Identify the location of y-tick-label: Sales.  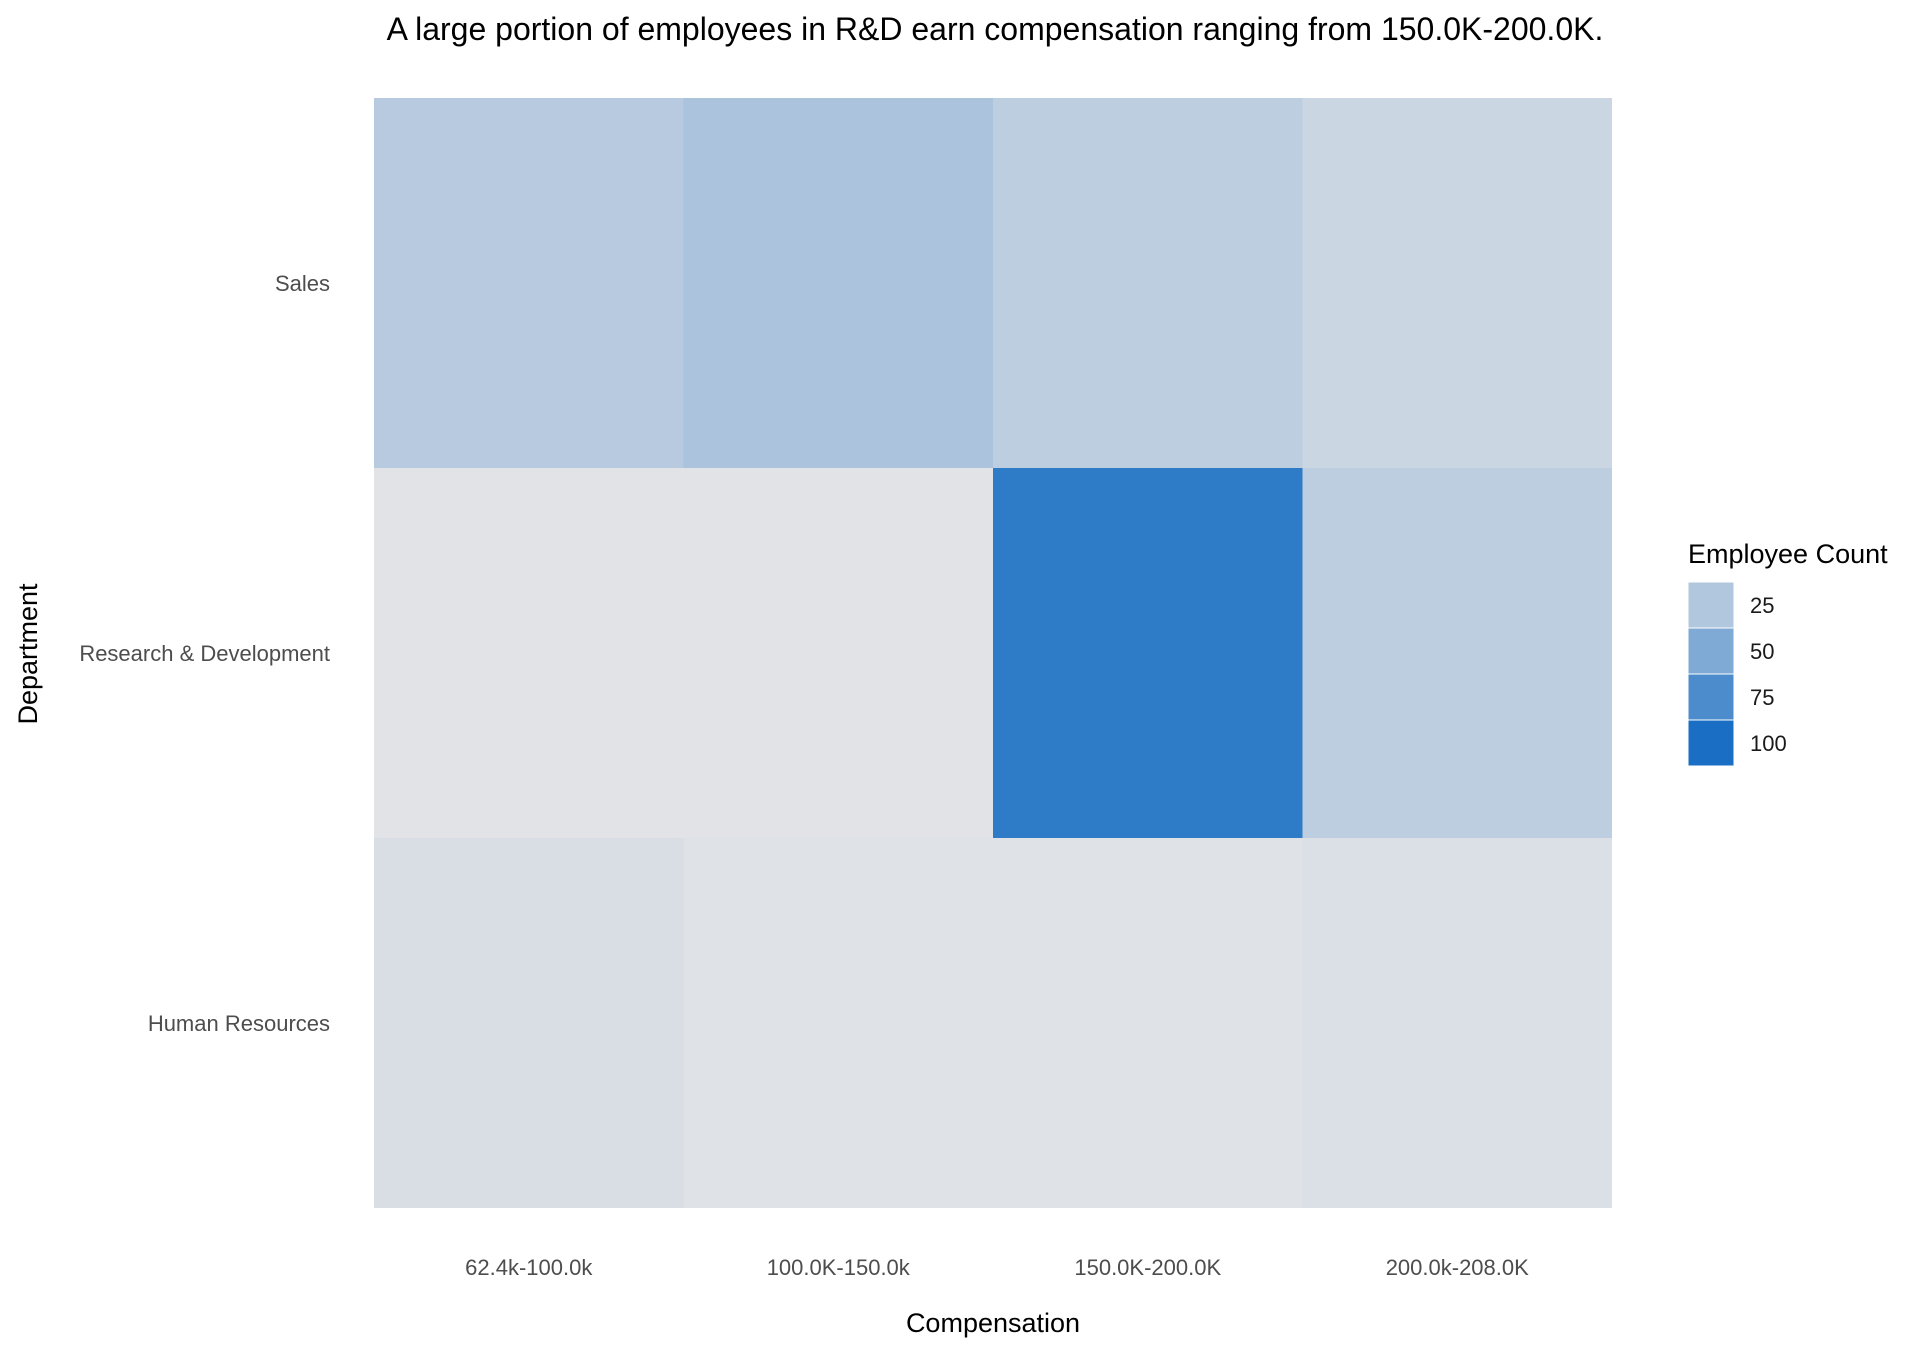
(302, 283).